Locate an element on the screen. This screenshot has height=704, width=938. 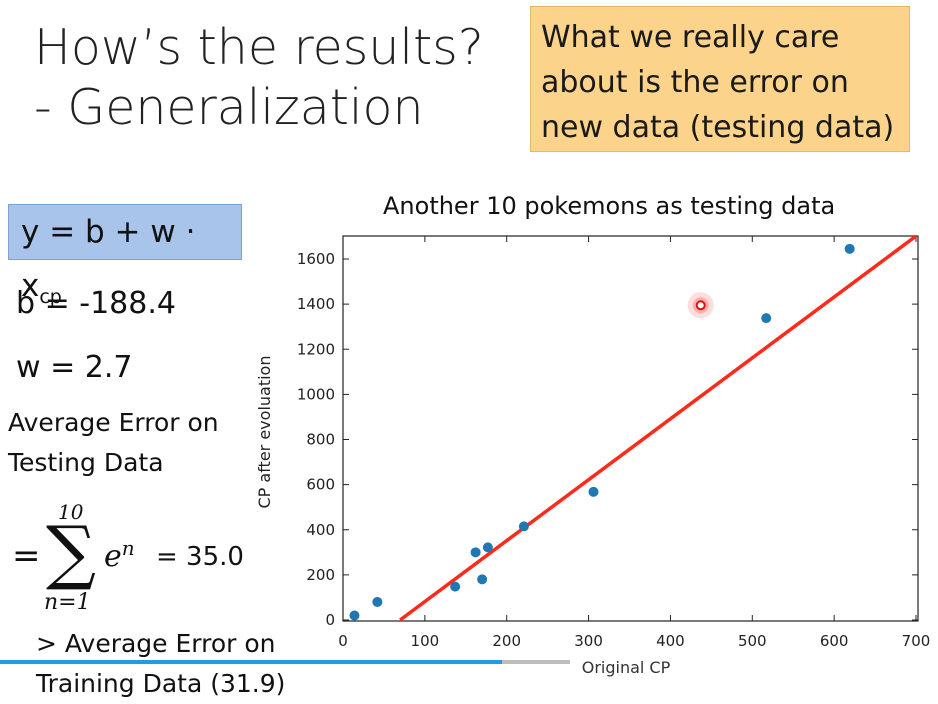
y-tick-label: 1600 is located at coordinates (316, 259).